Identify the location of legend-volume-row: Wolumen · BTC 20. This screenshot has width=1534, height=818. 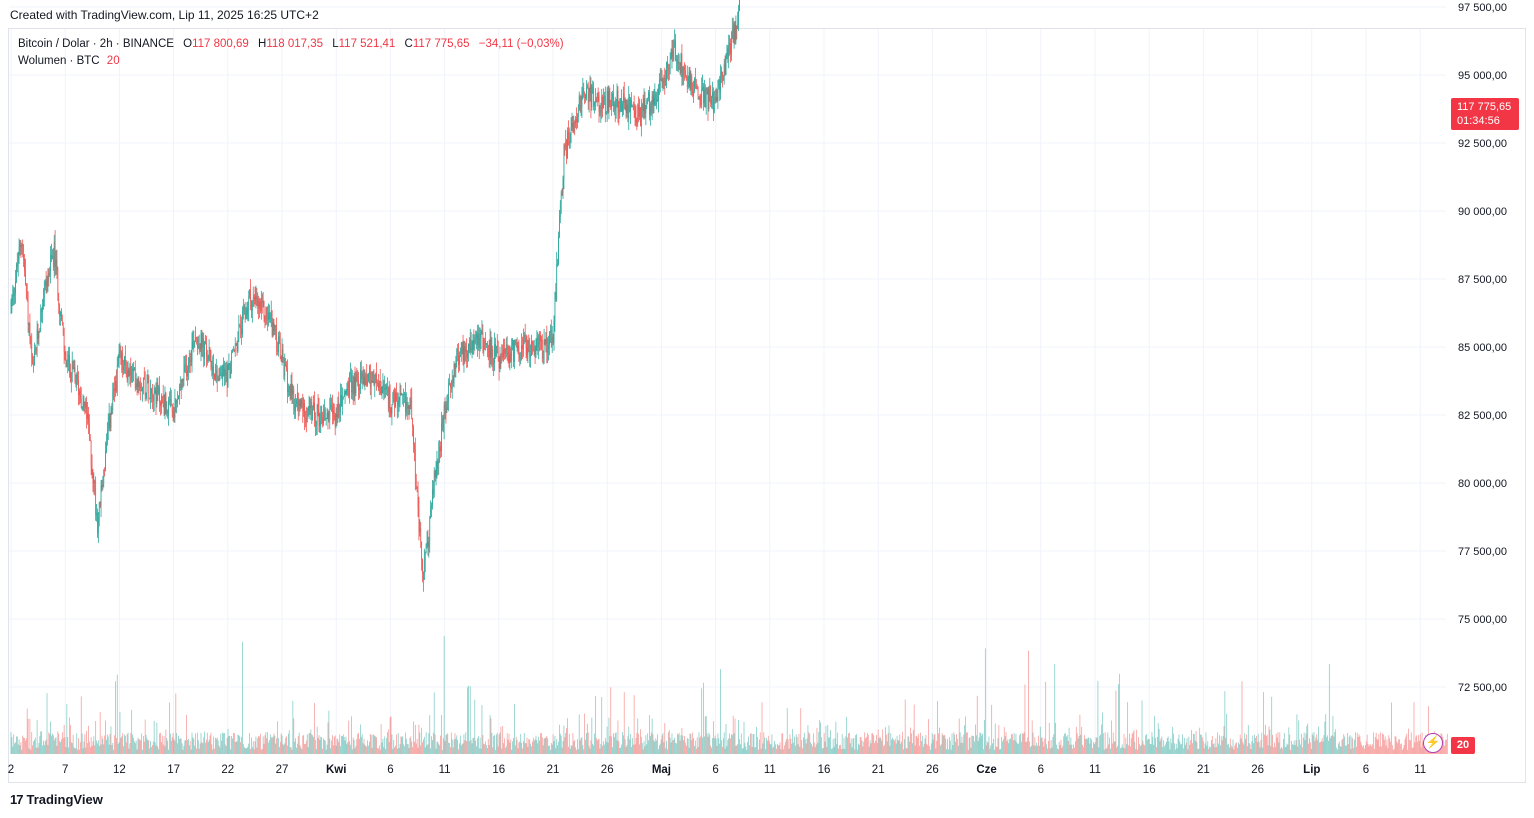
(291, 61).